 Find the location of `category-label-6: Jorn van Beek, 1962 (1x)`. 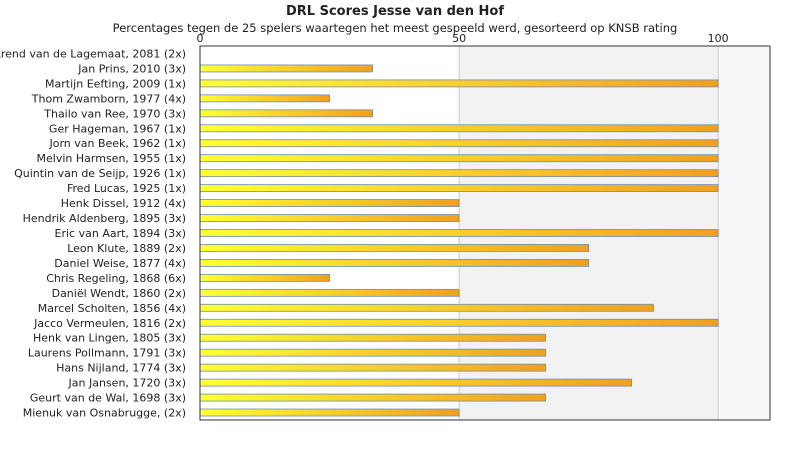

category-label-6: Jorn van Beek, 1962 (1x) is located at coordinates (117, 143).